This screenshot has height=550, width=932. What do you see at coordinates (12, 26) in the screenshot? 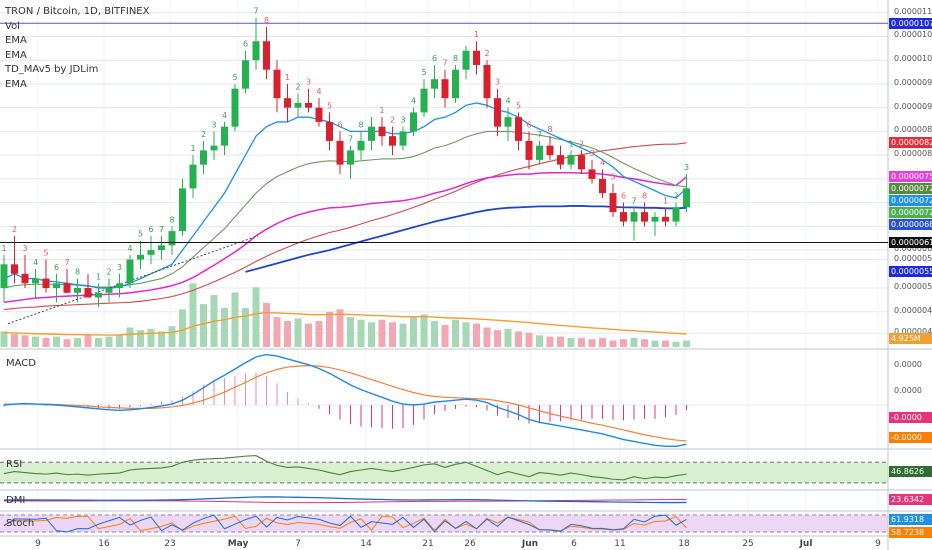
I see `legend-item-vol: Vol` at bounding box center [12, 26].